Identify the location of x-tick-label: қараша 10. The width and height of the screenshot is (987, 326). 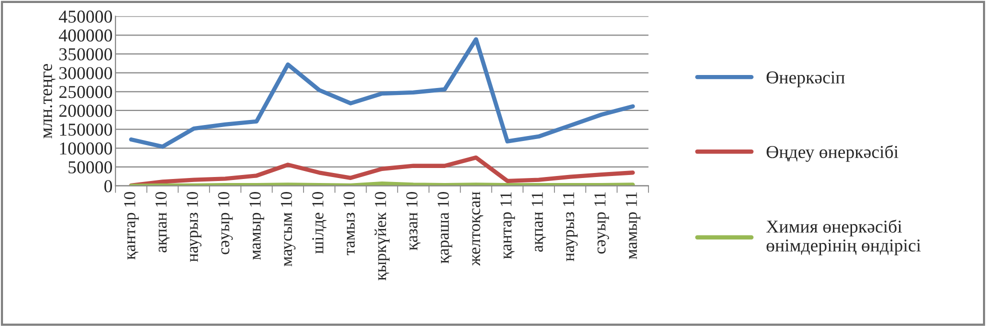
(445, 228).